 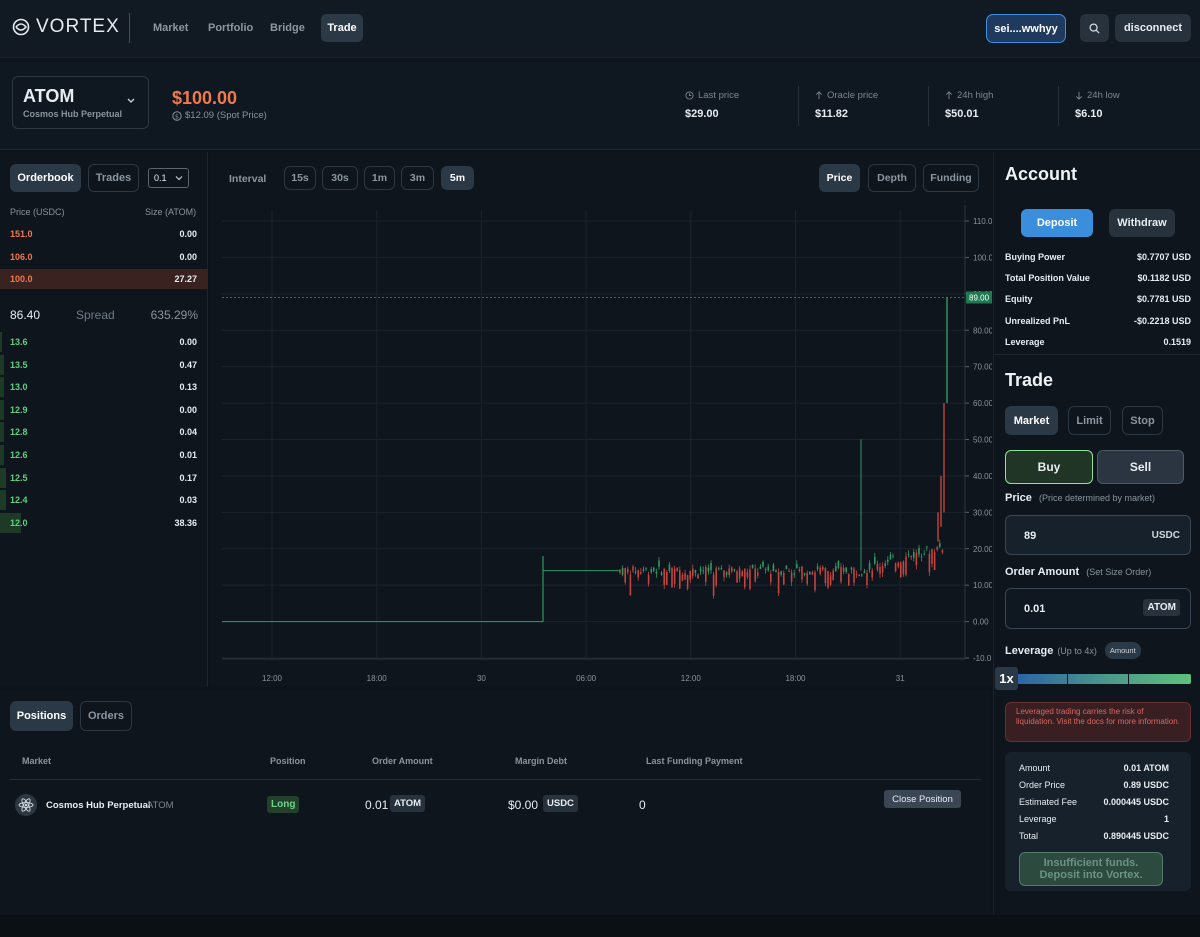 What do you see at coordinates (1035, 768) in the screenshot?
I see `summary-label: Amount` at bounding box center [1035, 768].